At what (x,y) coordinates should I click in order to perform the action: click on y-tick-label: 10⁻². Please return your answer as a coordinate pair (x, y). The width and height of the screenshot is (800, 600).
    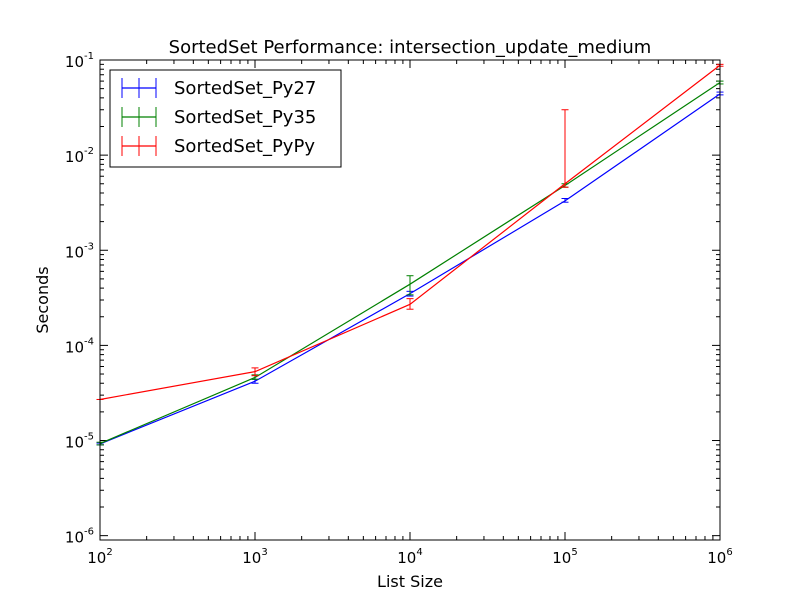
    Looking at the image, I should click on (79, 156).